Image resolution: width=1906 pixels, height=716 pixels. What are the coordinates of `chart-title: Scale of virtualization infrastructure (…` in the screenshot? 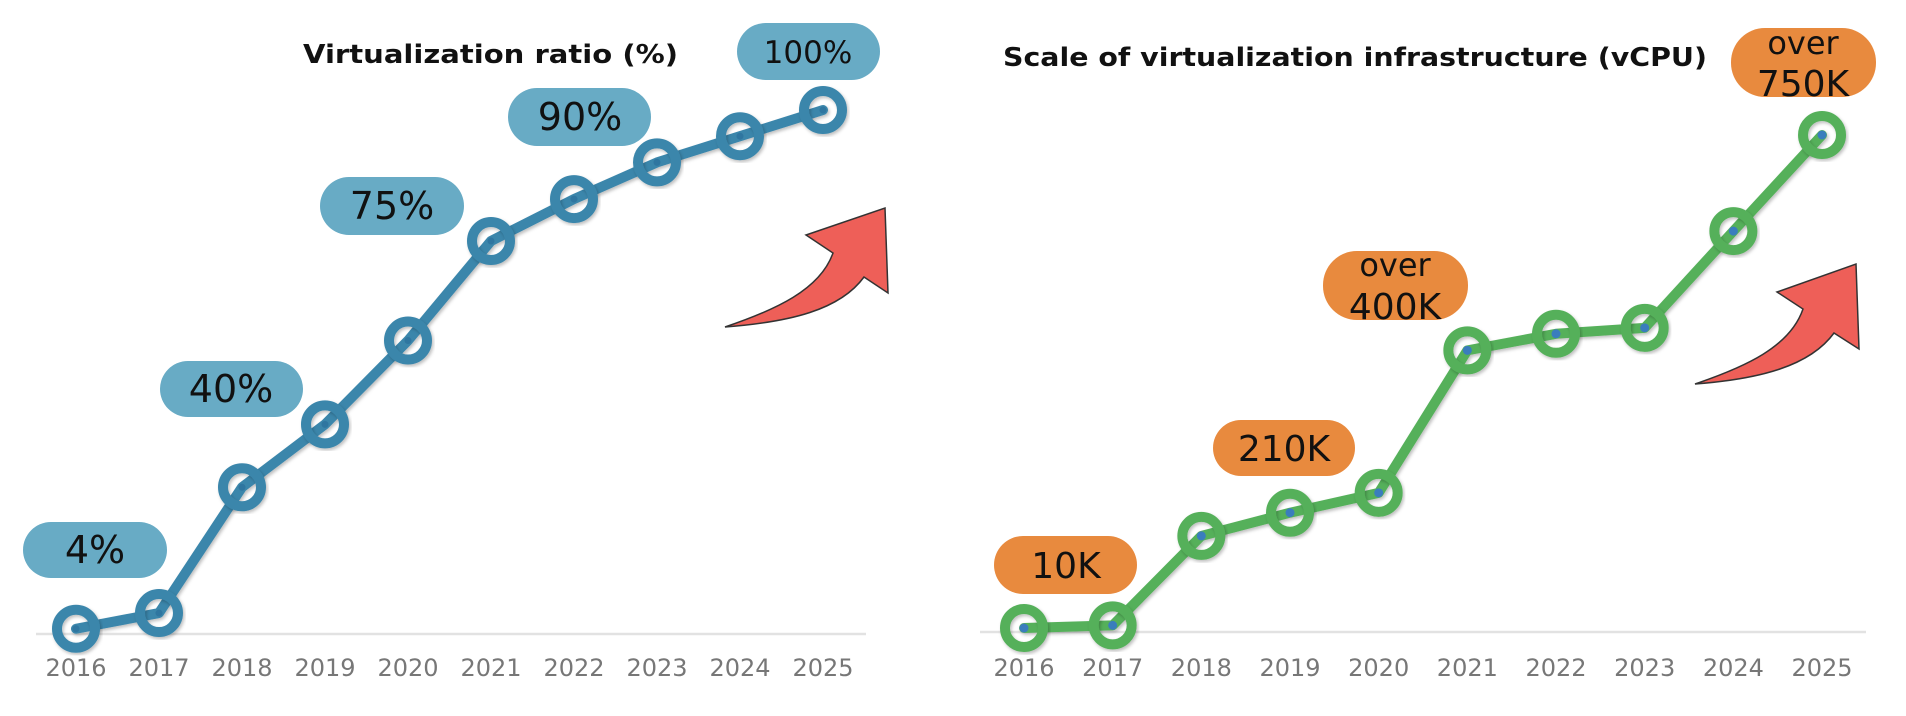 It's located at (1355, 58).